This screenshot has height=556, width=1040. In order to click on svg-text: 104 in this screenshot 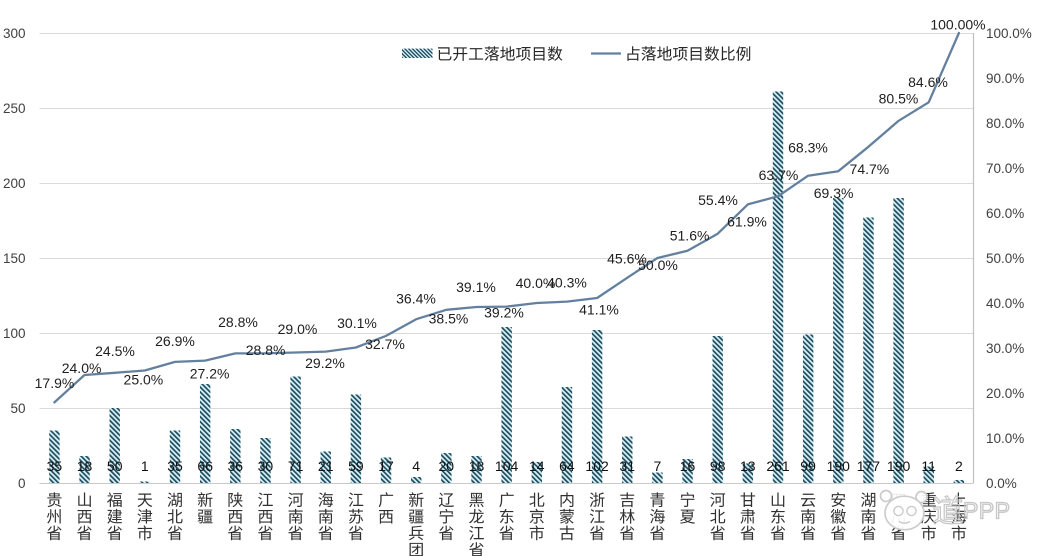, I will do `click(507, 466)`.